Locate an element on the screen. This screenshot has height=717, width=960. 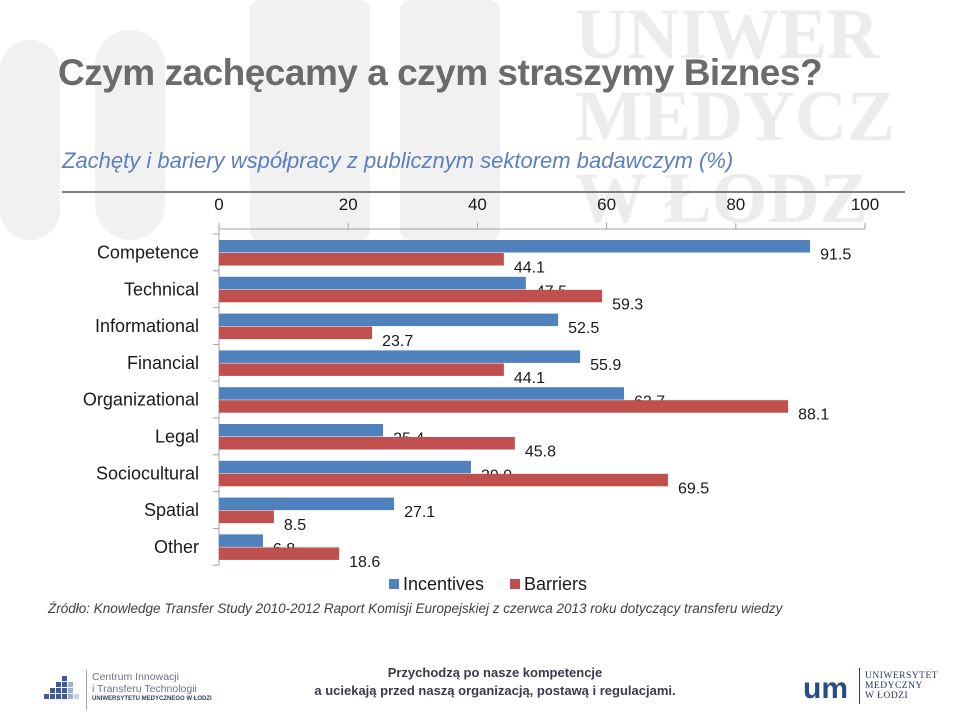
cii-logo-subline: UNIWERSYTETU MEDYCZNEGO W ŁODZI is located at coordinates (152, 699).